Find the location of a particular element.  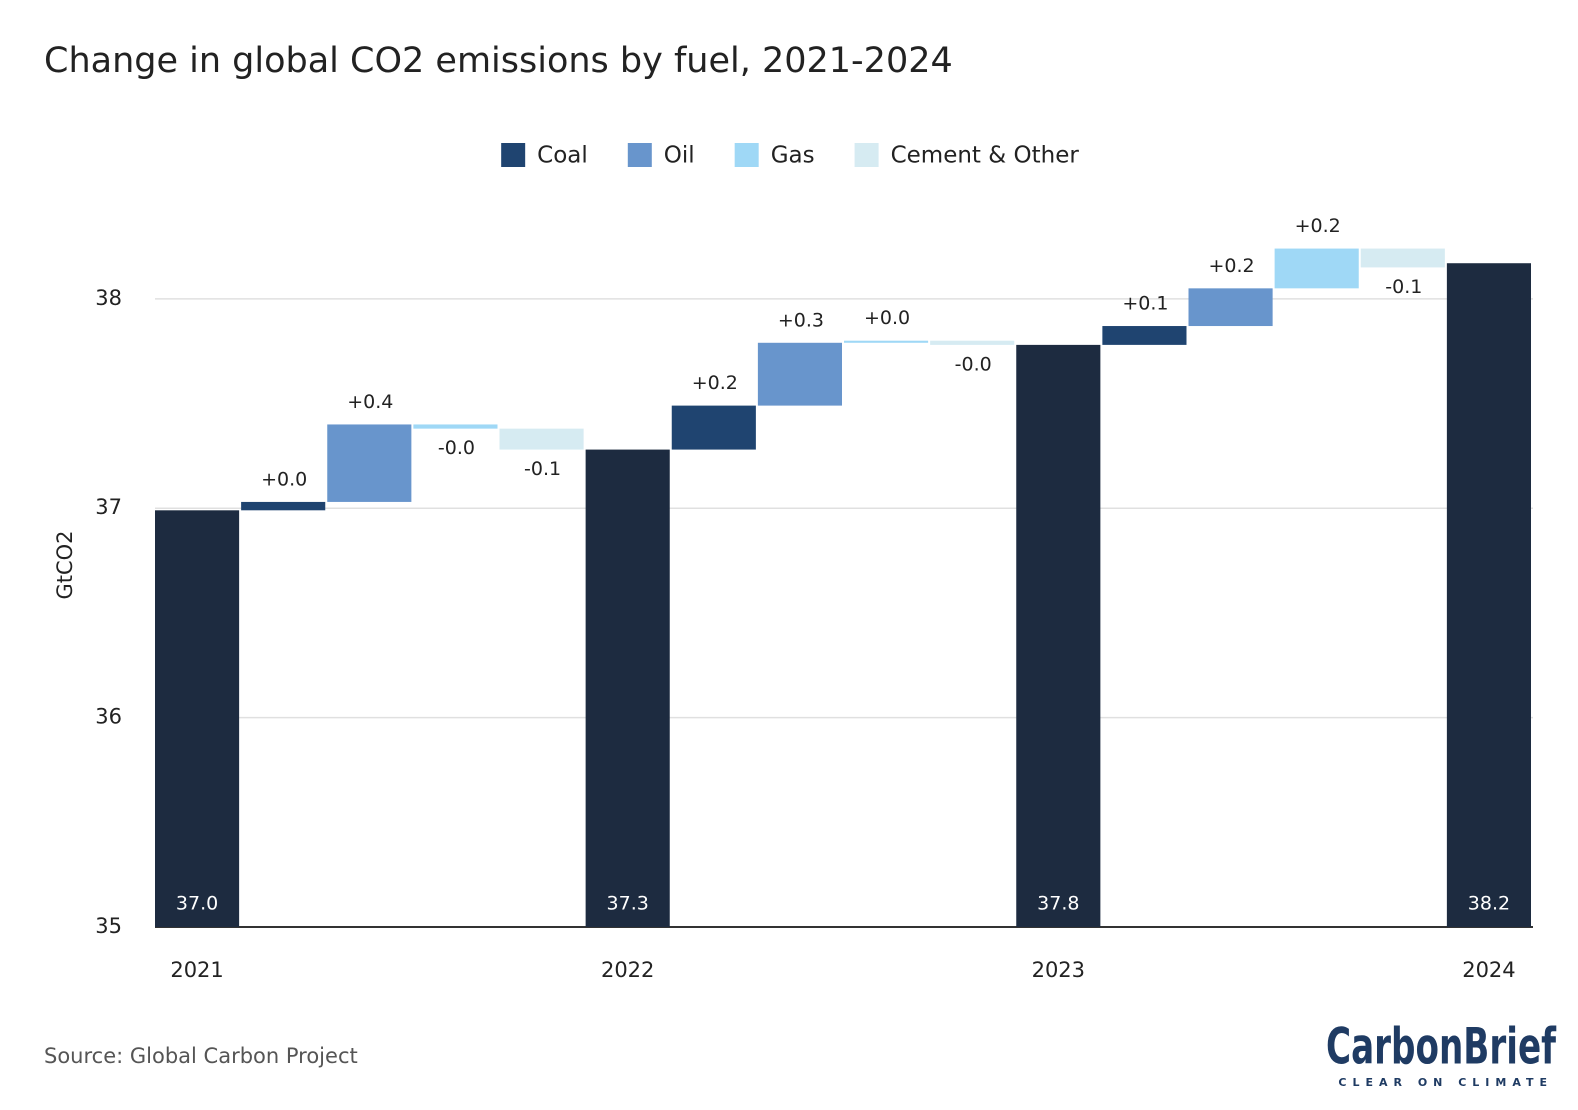

y-tick-label: 38 is located at coordinates (108, 298).